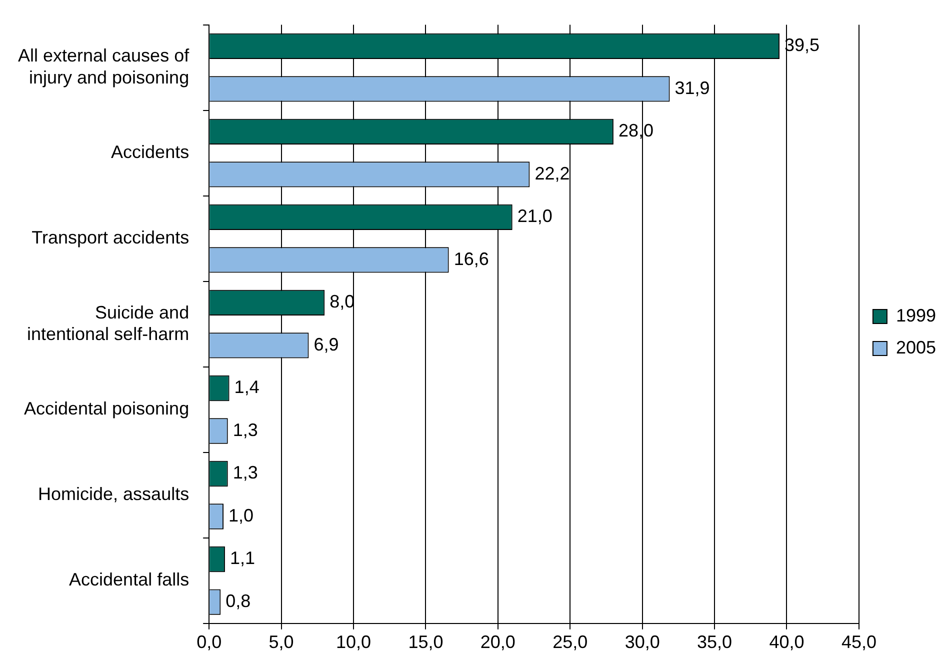  I want to click on x-tick-label: 30,0, so click(642, 642).